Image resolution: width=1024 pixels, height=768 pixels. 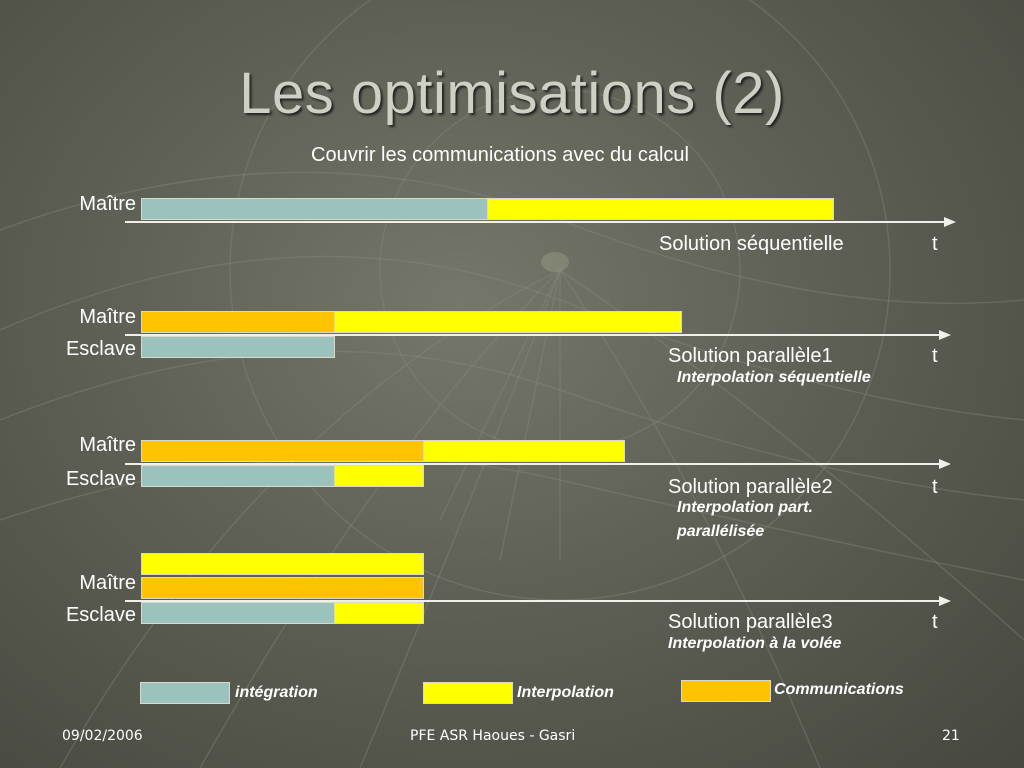 What do you see at coordinates (185, 693) in the screenshot?
I see `legend-swatch-integration` at bounding box center [185, 693].